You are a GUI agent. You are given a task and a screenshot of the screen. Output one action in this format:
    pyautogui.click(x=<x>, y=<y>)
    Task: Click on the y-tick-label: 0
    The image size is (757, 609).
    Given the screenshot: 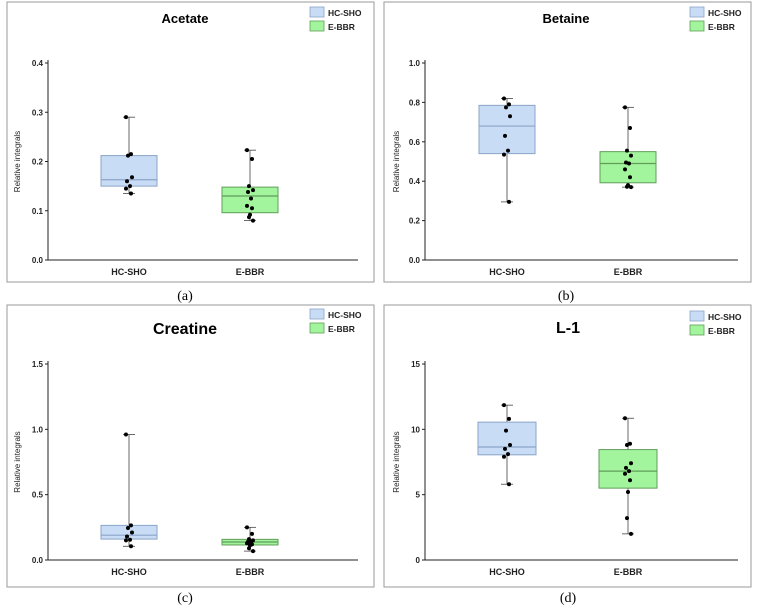 What is the action you would take?
    pyautogui.click(x=418, y=560)
    